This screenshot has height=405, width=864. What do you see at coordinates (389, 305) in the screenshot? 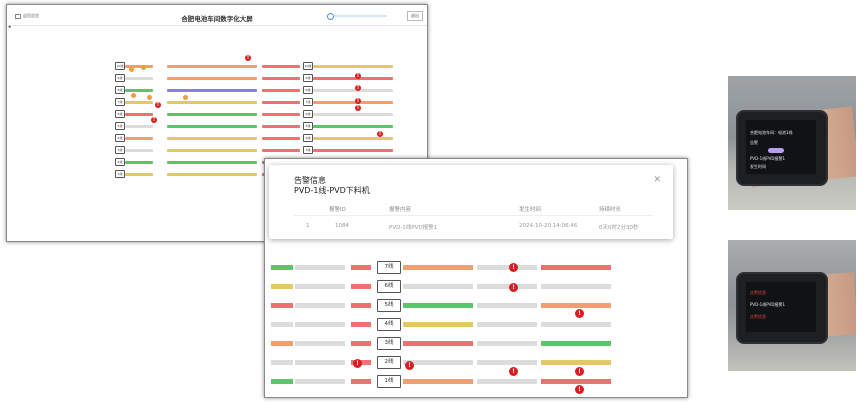
I see `line-label: 5线` at bounding box center [389, 305].